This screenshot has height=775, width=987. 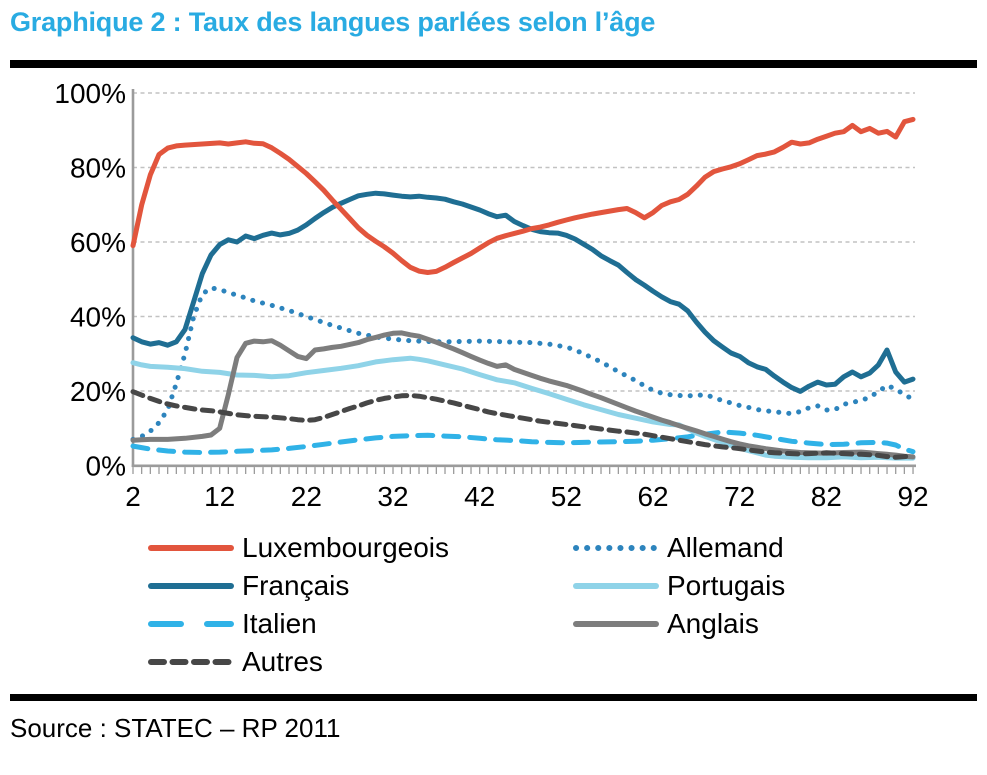 I want to click on legend-label-portugais: Portugais, so click(x=726, y=585).